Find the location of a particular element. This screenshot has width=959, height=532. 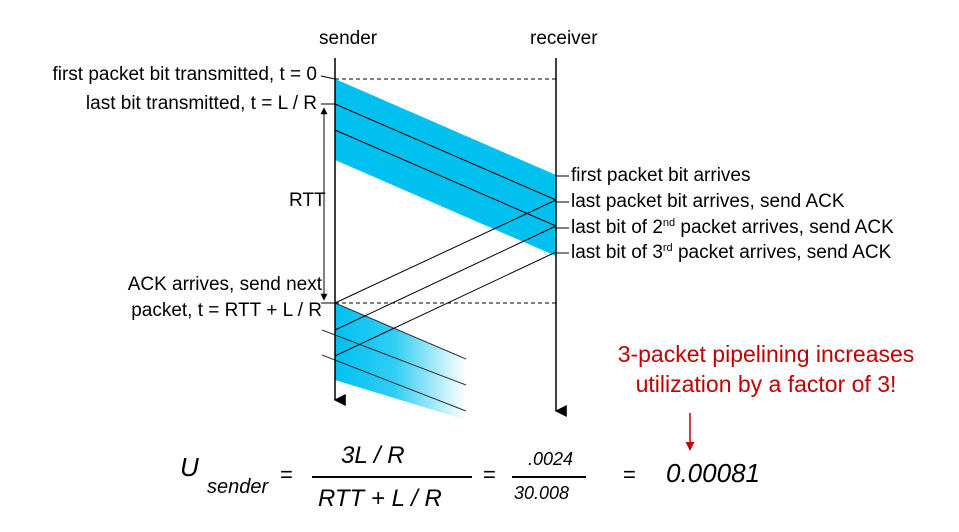

ack-arrives-label-line1: ACK arrives, send next is located at coordinates (224, 284).